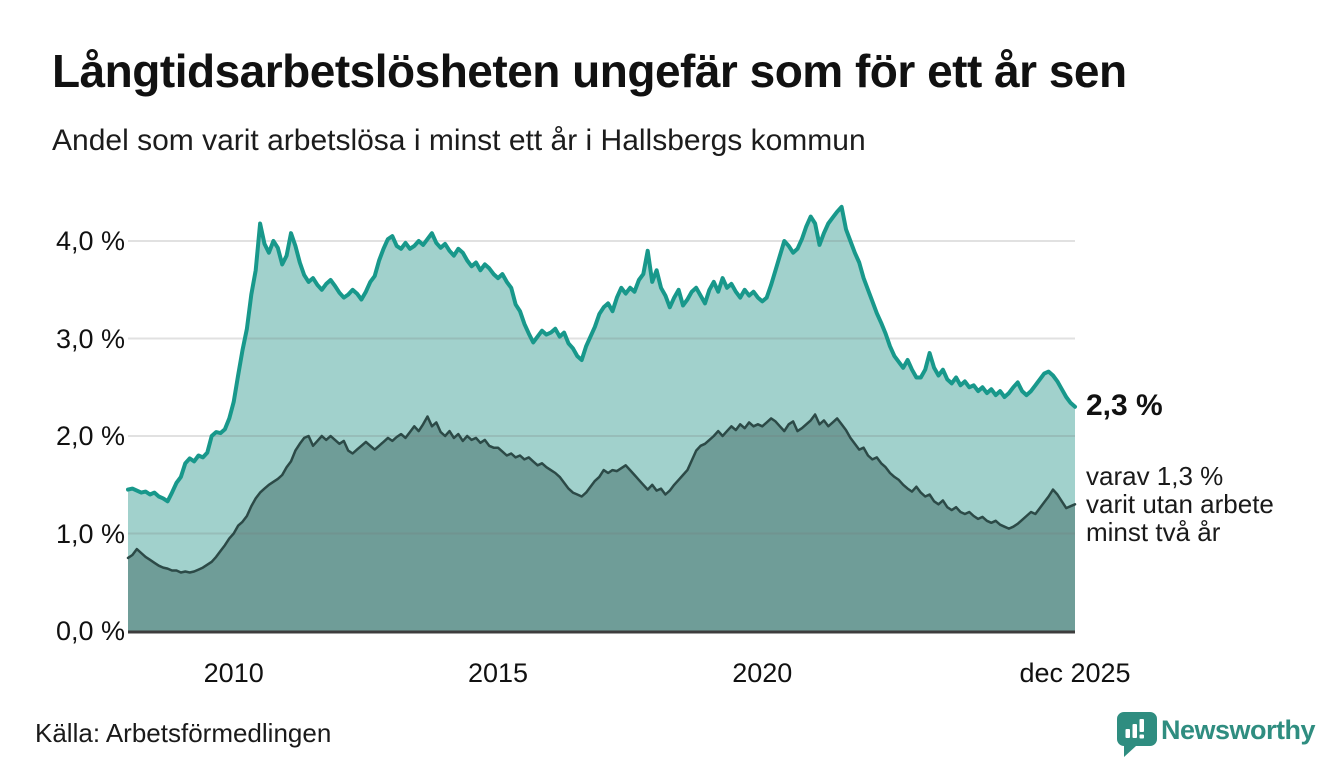 The width and height of the screenshot is (1340, 780). Describe the element at coordinates (1124, 405) in the screenshot. I see `end-value-label: 2,3 %` at that location.